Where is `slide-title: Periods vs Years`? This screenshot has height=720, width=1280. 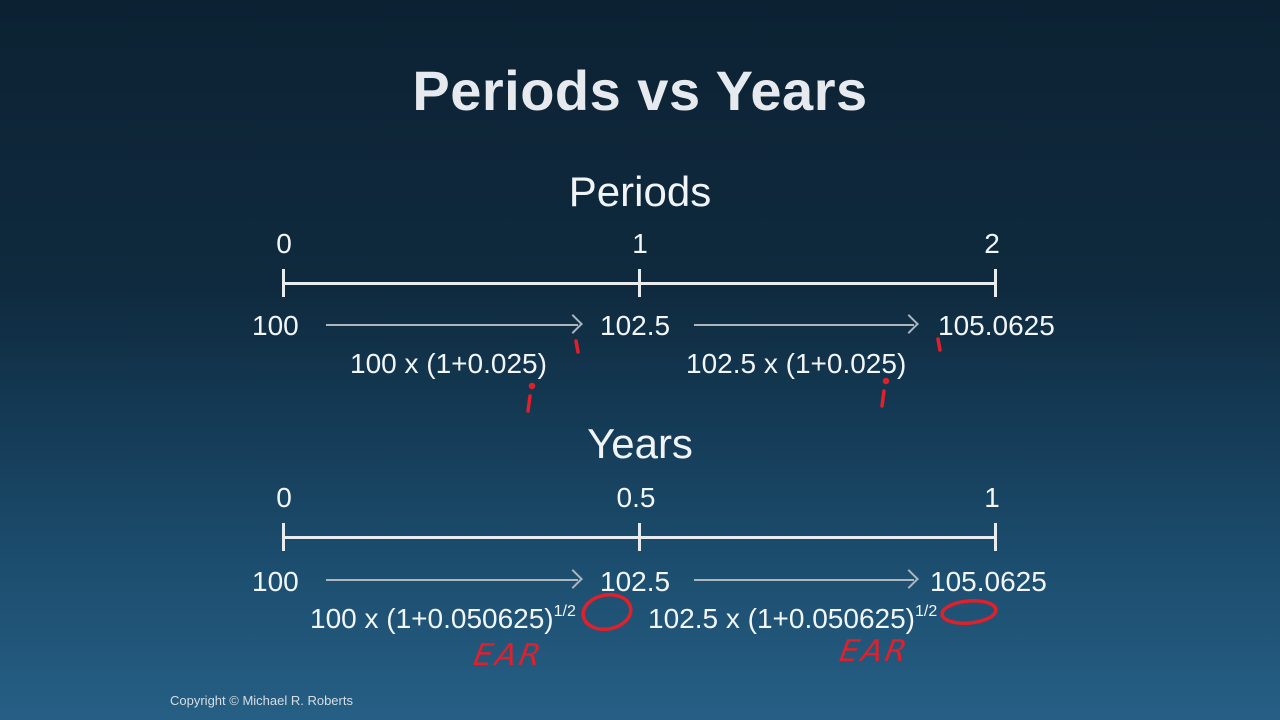
slide-title: Periods vs Years is located at coordinates (640, 90).